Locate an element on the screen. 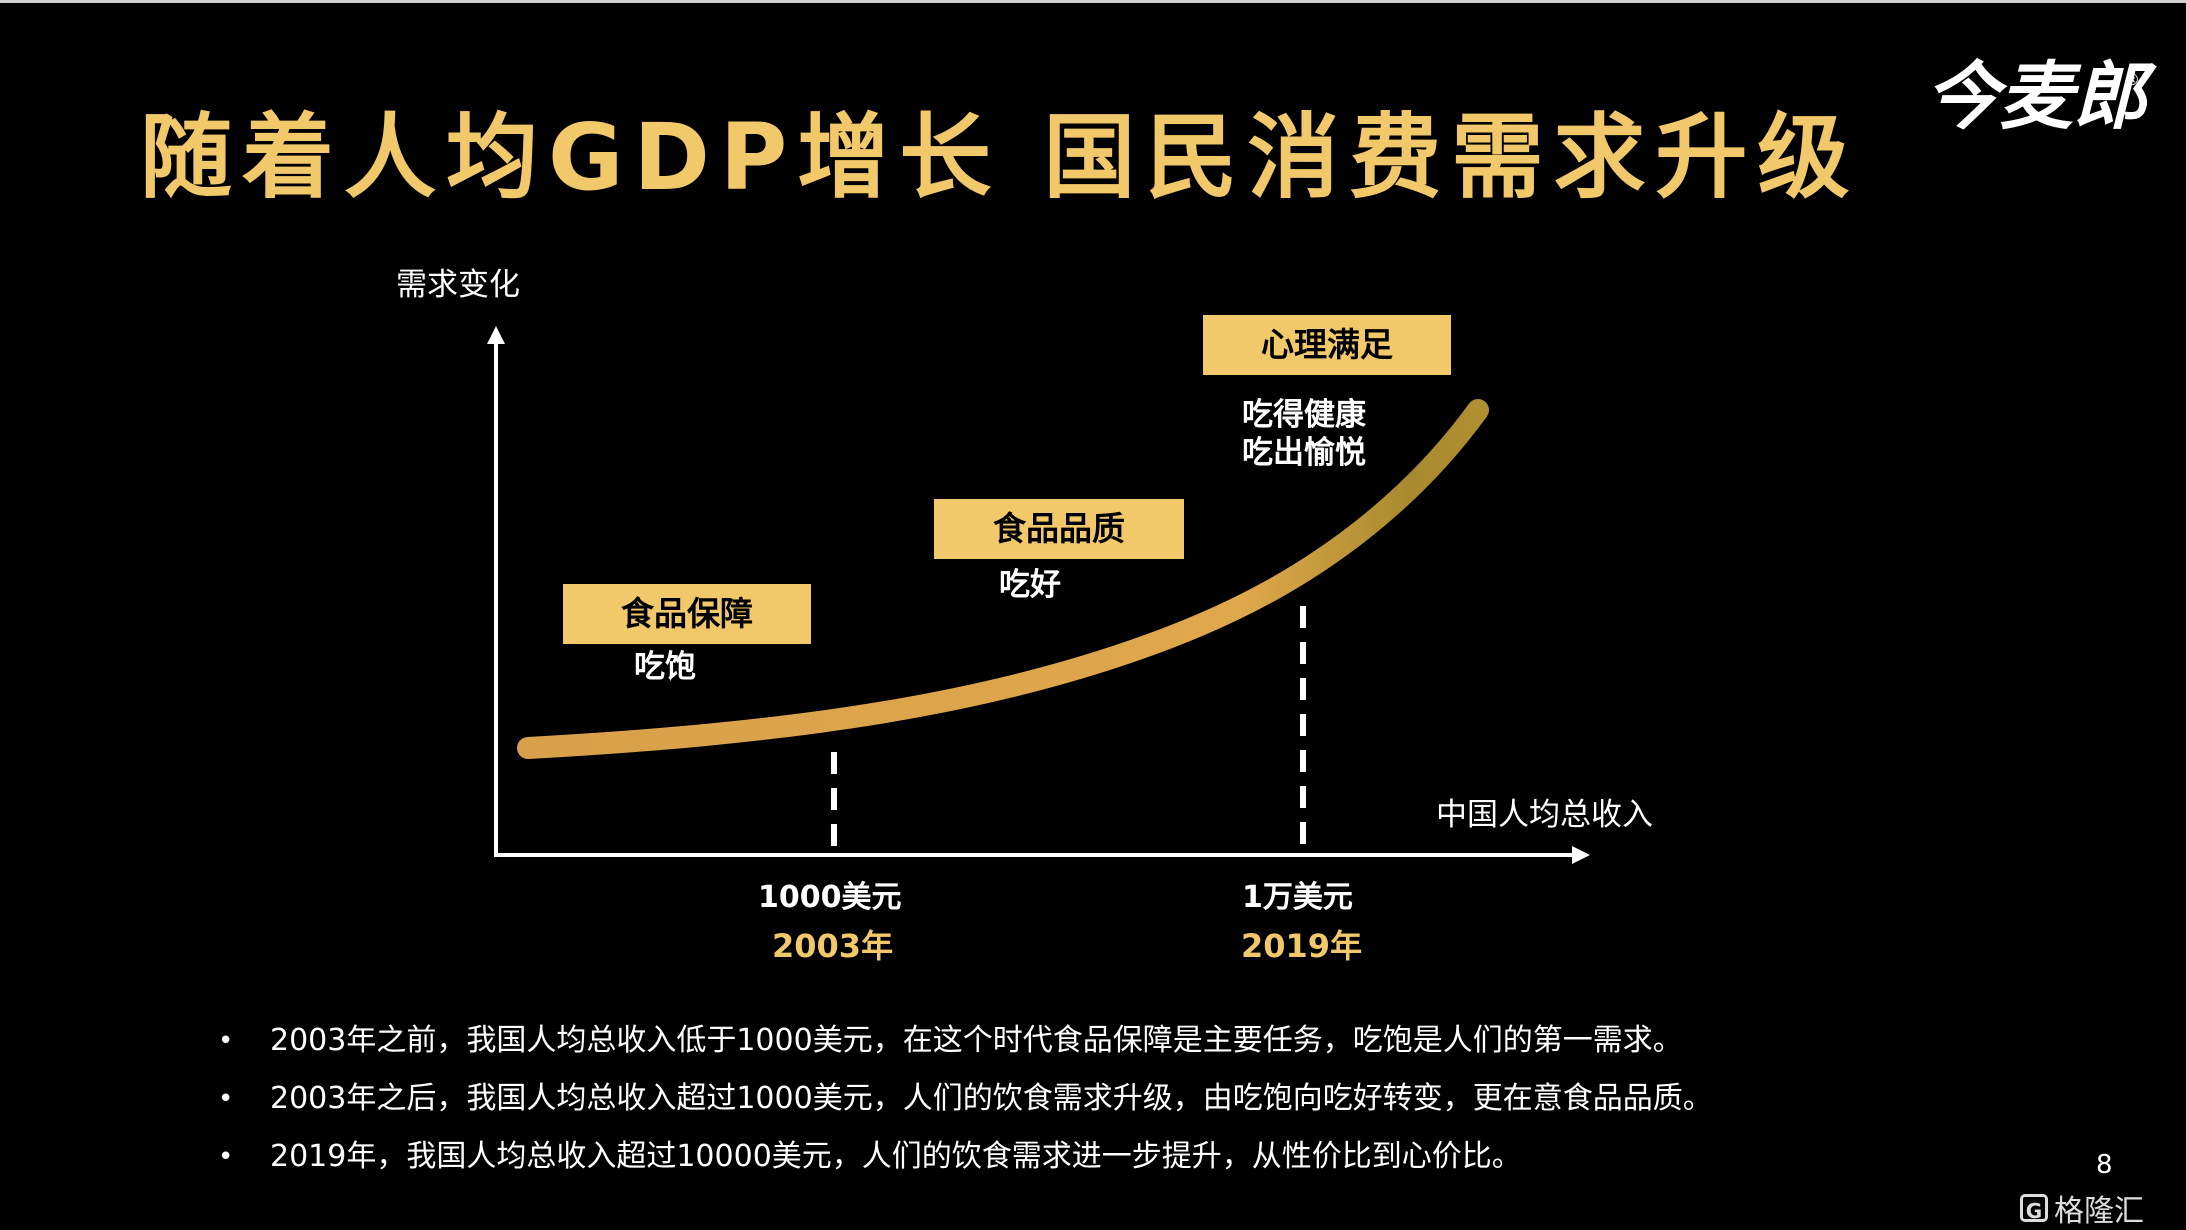  y-axis-label: 需求变化 is located at coordinates (458, 285).